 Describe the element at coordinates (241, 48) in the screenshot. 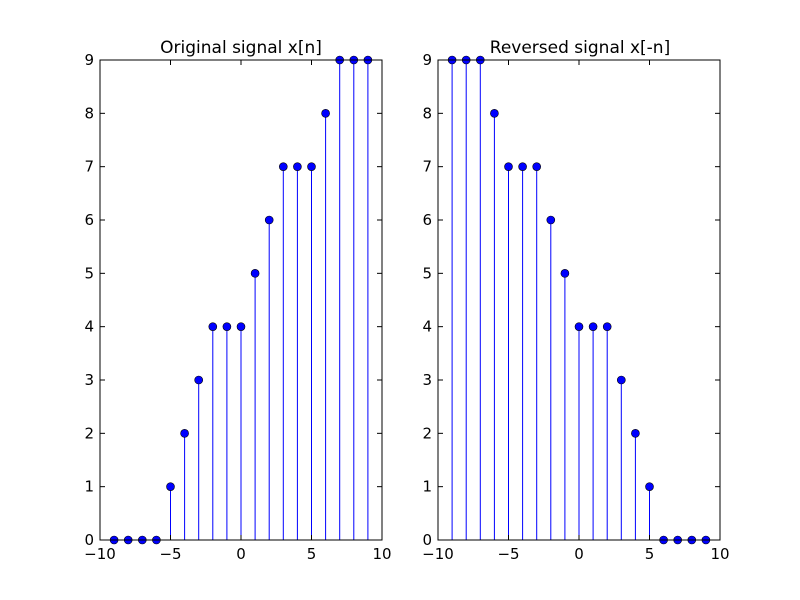

I see `chart-title: Original signal x[n]` at that location.